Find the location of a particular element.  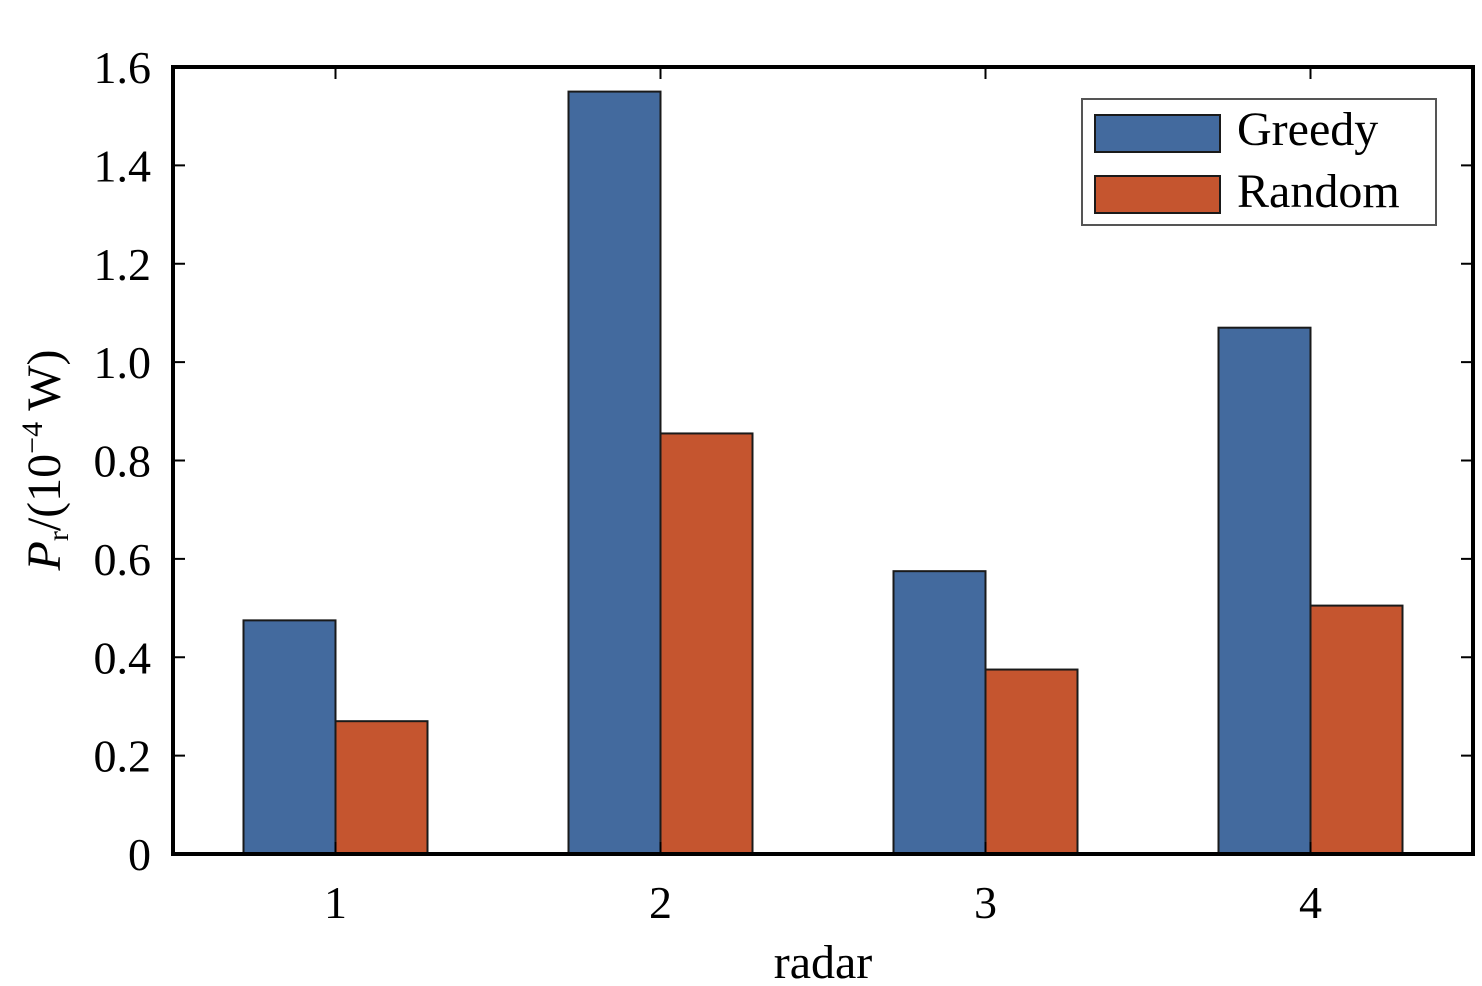

y-tick-label: 1.4 is located at coordinates (123, 165).